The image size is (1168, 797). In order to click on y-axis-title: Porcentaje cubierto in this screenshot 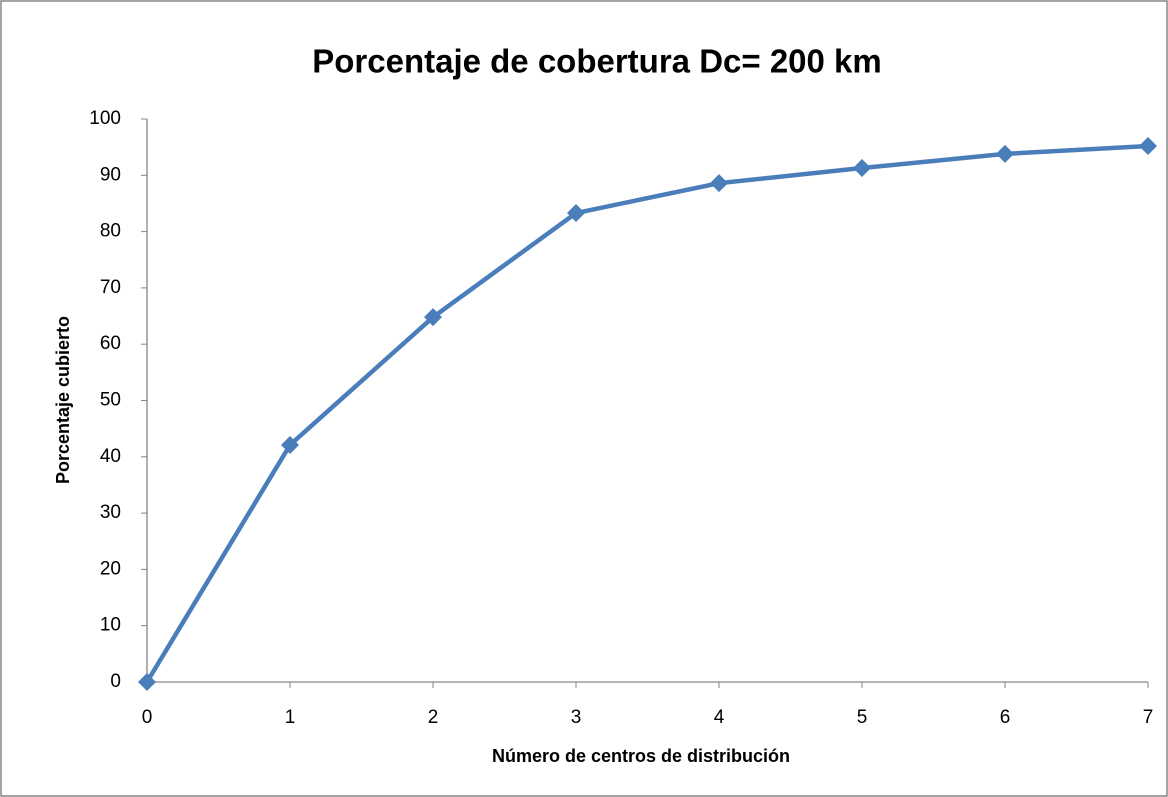, I will do `click(63, 400)`.